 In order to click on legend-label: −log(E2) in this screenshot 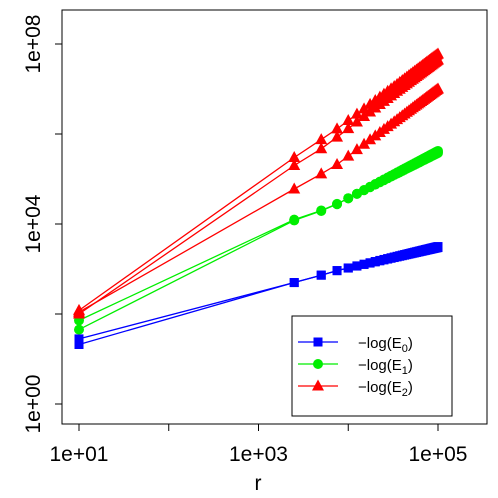, I will do `click(385, 389)`.